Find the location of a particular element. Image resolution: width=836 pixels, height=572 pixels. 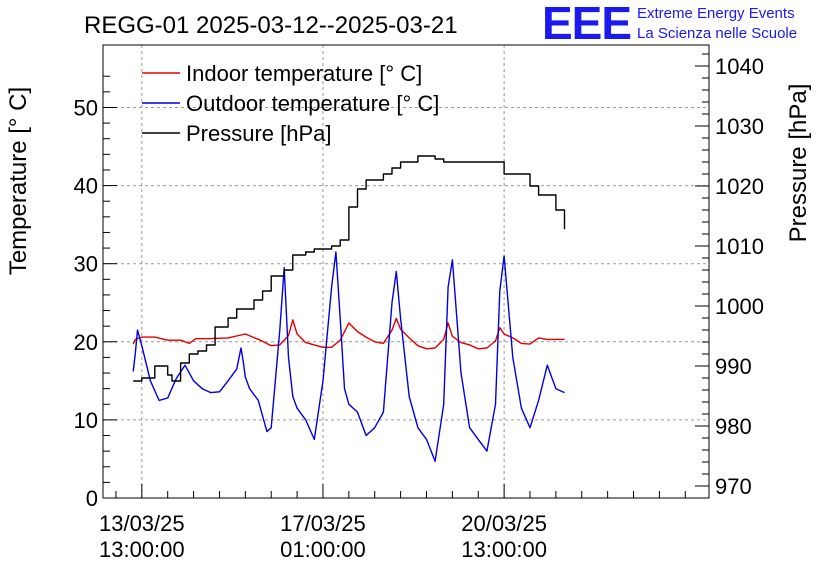

eee-logo-line1: Extreme Energy Events is located at coordinates (716, 13).